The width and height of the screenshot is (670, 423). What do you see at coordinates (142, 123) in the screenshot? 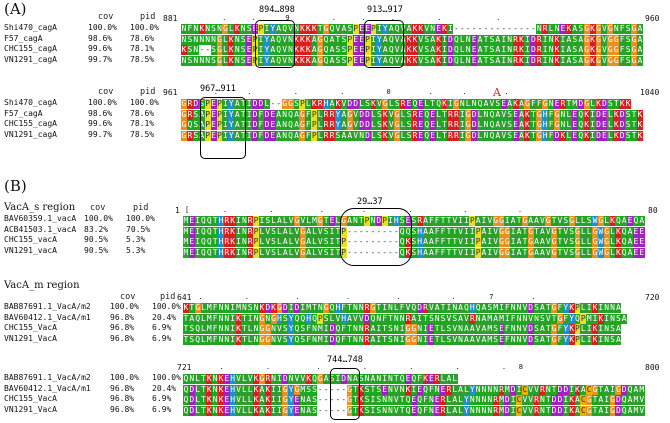
I see `a2-pid-2: 78.1%` at bounding box center [142, 123].